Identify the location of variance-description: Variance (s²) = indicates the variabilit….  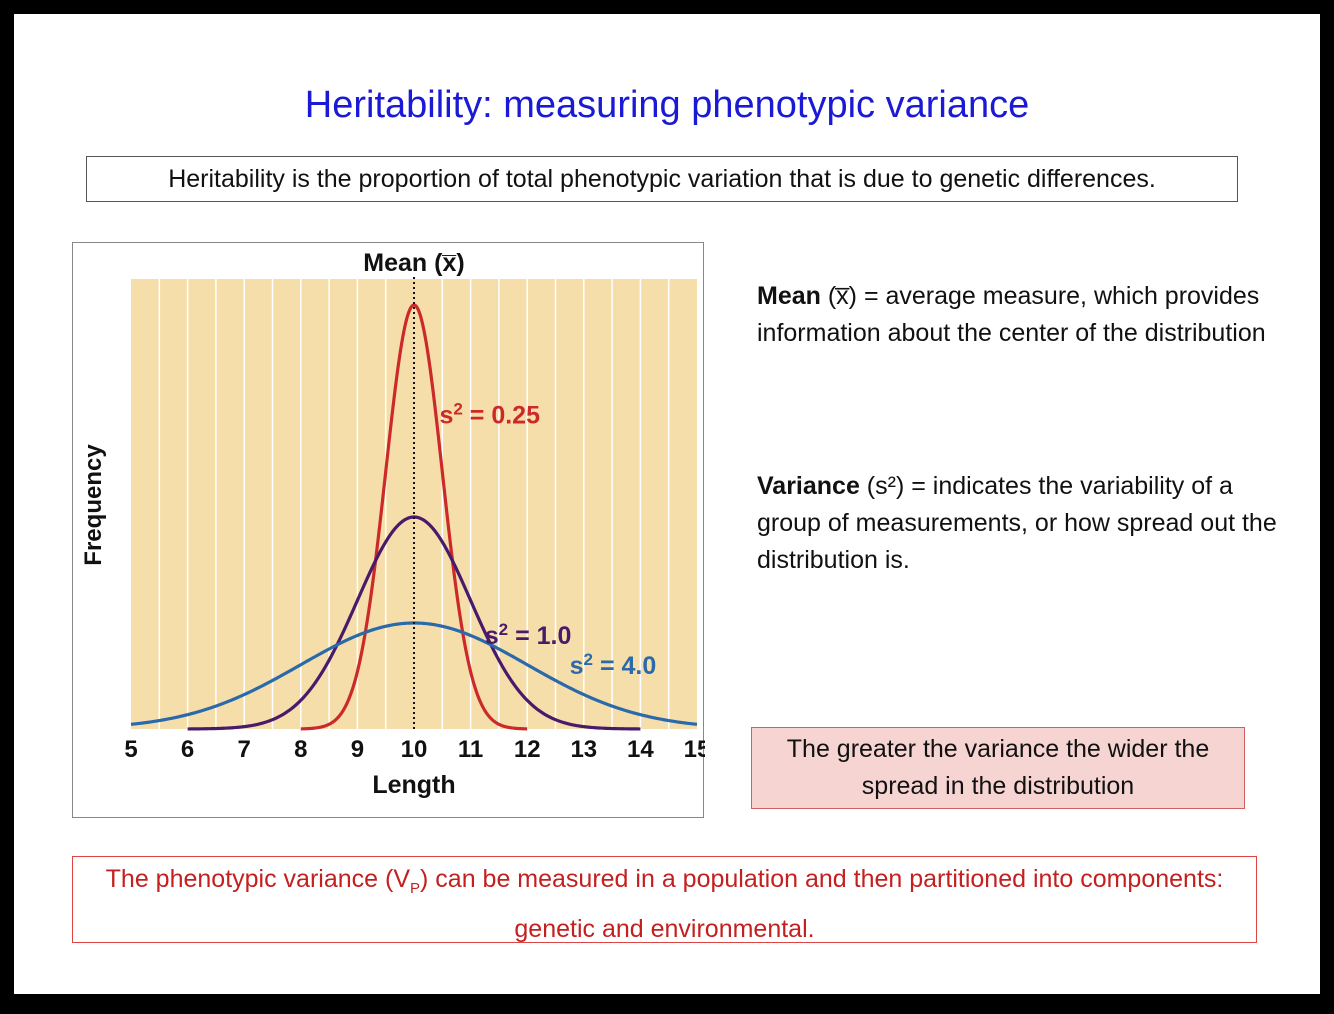
(1017, 523).